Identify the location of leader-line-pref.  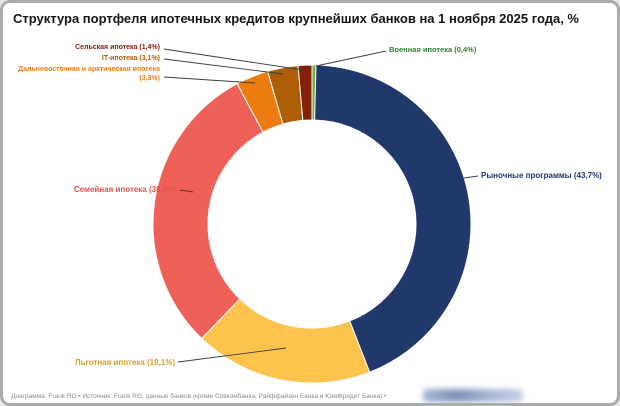
(232, 355).